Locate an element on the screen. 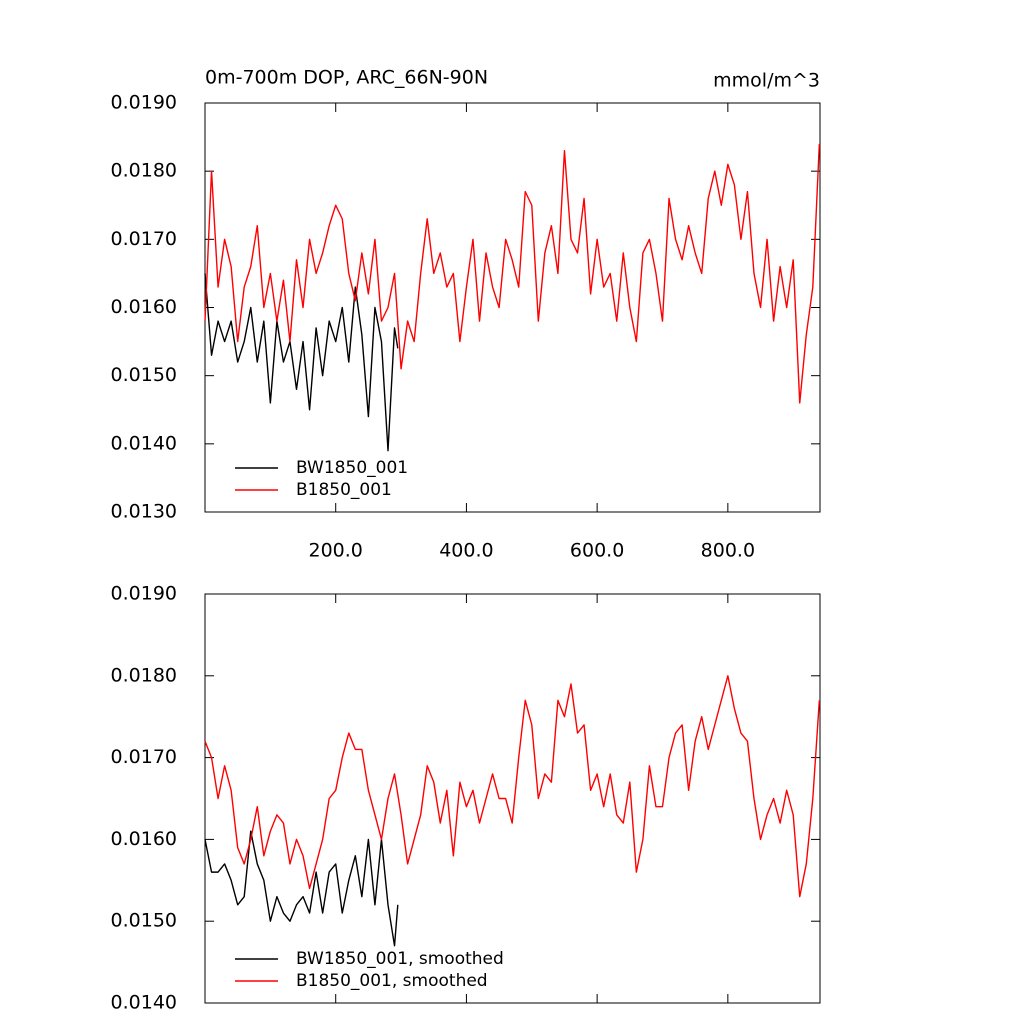  legend-label: BW1850_001, smoothed is located at coordinates (400, 959).